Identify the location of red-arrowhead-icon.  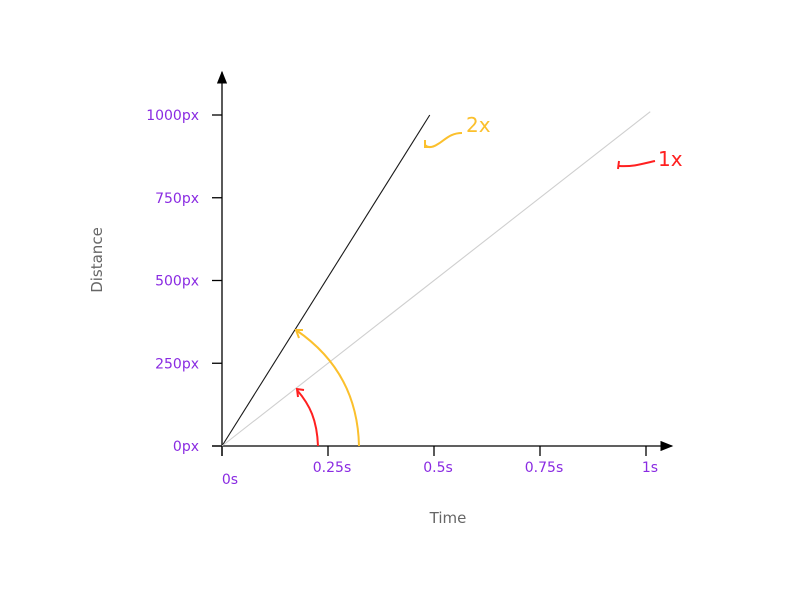
(300, 392).